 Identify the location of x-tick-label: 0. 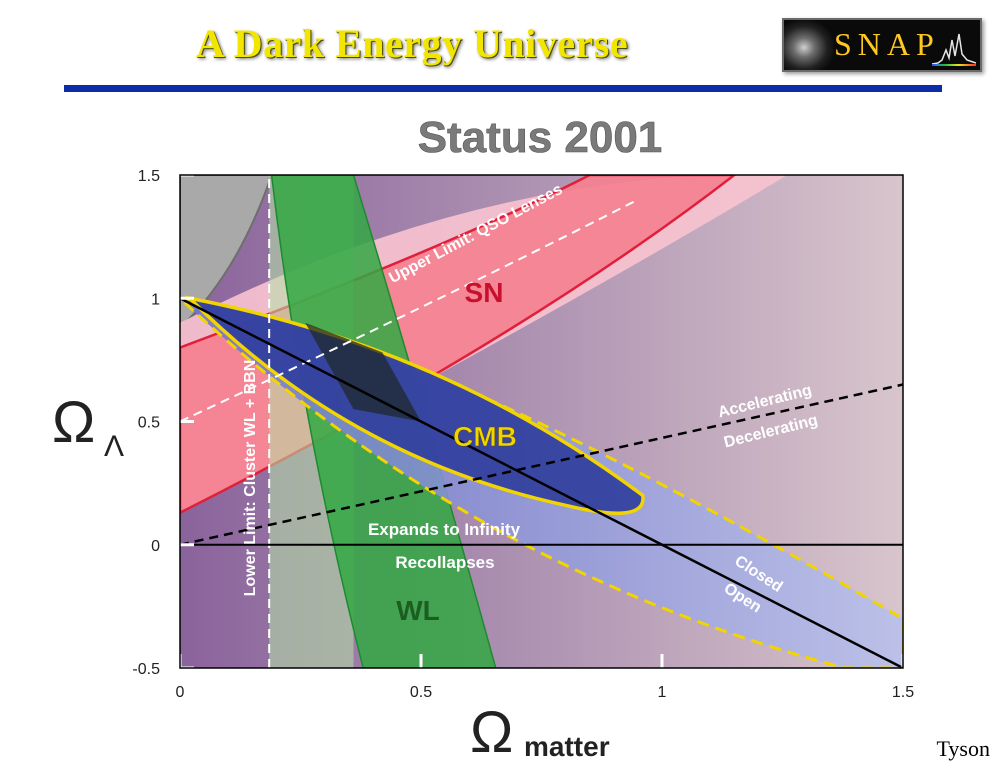
(180, 692).